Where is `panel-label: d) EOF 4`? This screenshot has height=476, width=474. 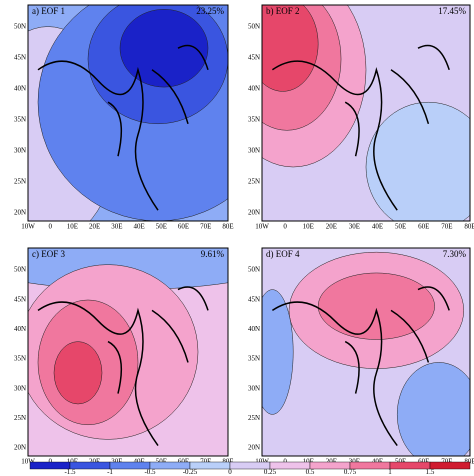
panel-label: d) EOF 4 is located at coordinates (283, 254).